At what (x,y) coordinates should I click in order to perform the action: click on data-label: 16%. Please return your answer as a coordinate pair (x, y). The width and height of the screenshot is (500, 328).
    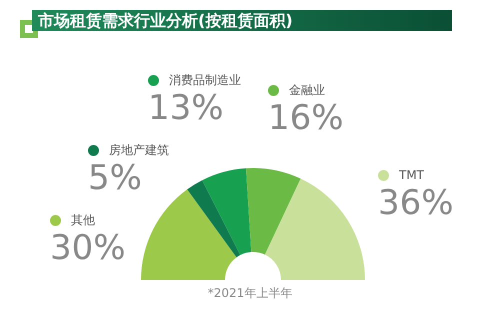
    Looking at the image, I should click on (306, 118).